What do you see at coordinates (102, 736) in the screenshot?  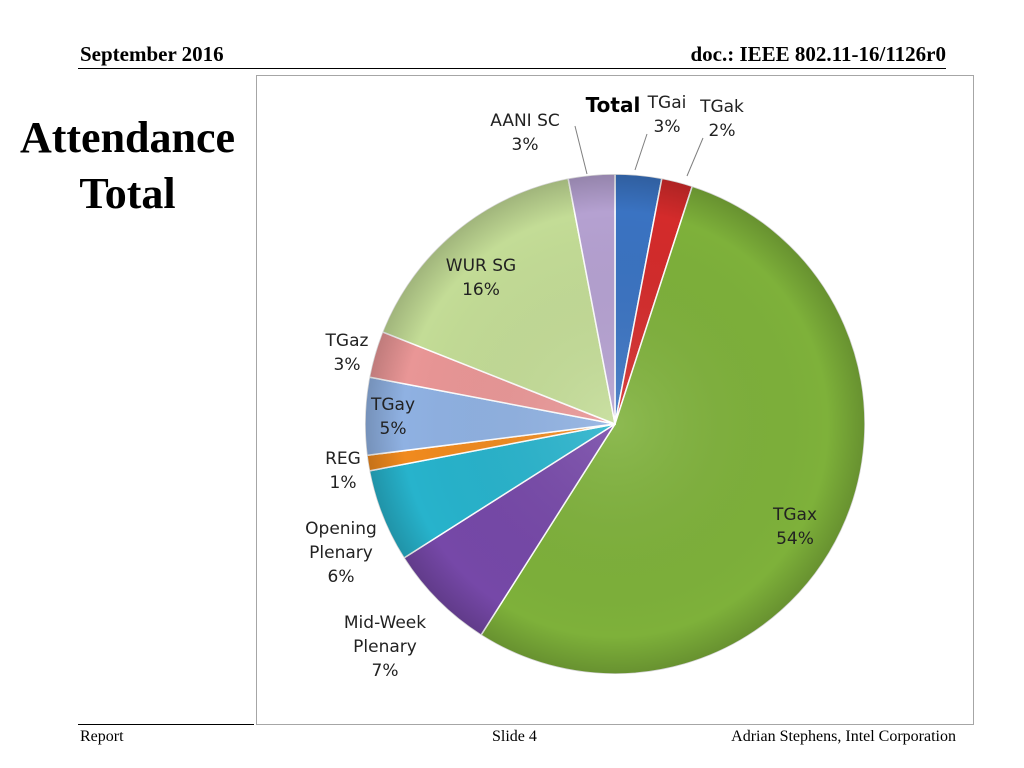 I see `footer-report: Report` at bounding box center [102, 736].